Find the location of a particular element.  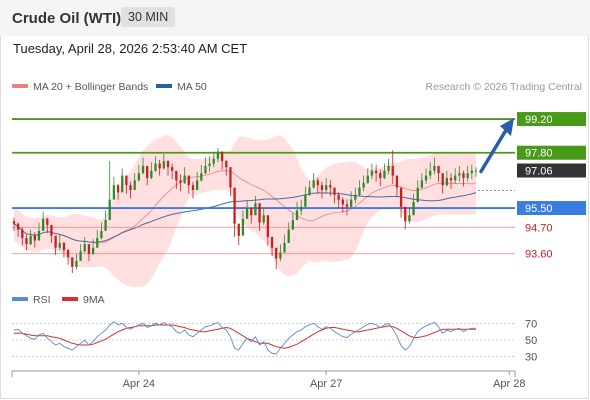

legend-swatch is located at coordinates (70, 299).